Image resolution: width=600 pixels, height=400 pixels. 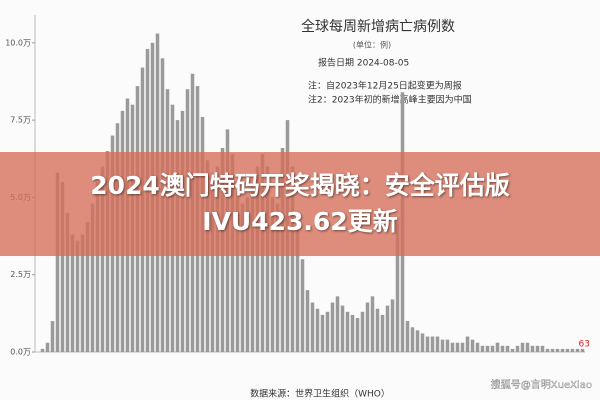 What do you see at coordinates (385, 86) in the screenshot?
I see `note: 注：自2023年12月25日起变更为周报` at bounding box center [385, 86].